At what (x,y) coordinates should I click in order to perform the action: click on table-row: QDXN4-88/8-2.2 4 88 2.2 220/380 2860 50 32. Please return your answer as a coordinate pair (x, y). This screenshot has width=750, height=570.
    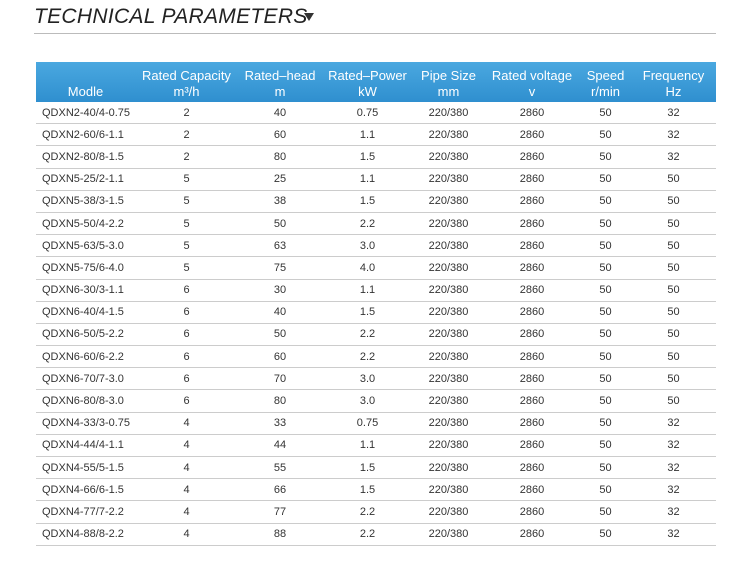
    Looking at the image, I should click on (376, 534).